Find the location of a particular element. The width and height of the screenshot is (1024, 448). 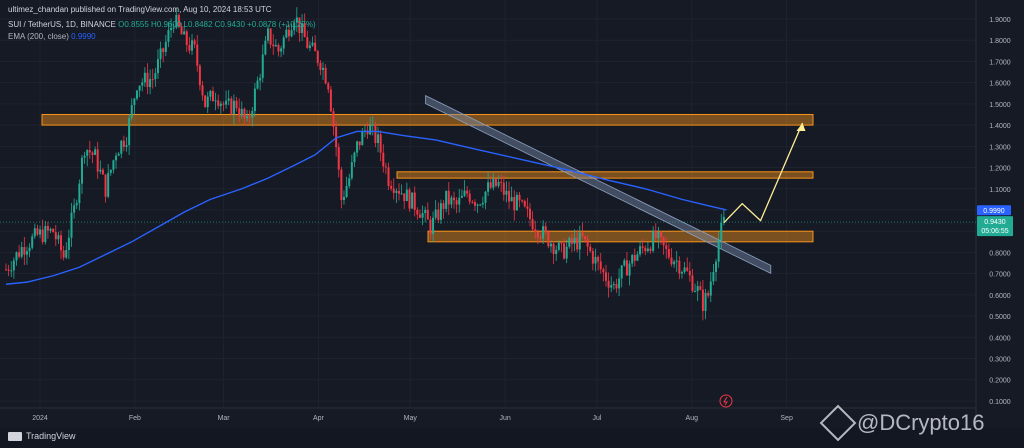

tradingview-logo: TradingView is located at coordinates (42, 436).